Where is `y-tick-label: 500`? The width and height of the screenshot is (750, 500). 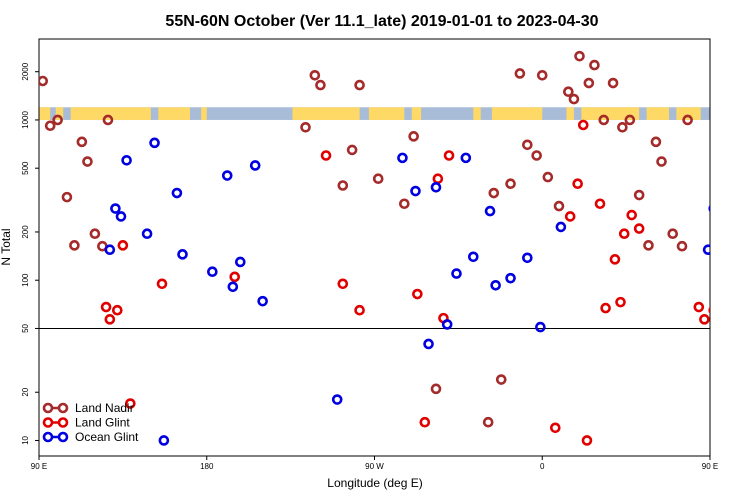
y-tick-label: 500 is located at coordinates (25, 168).